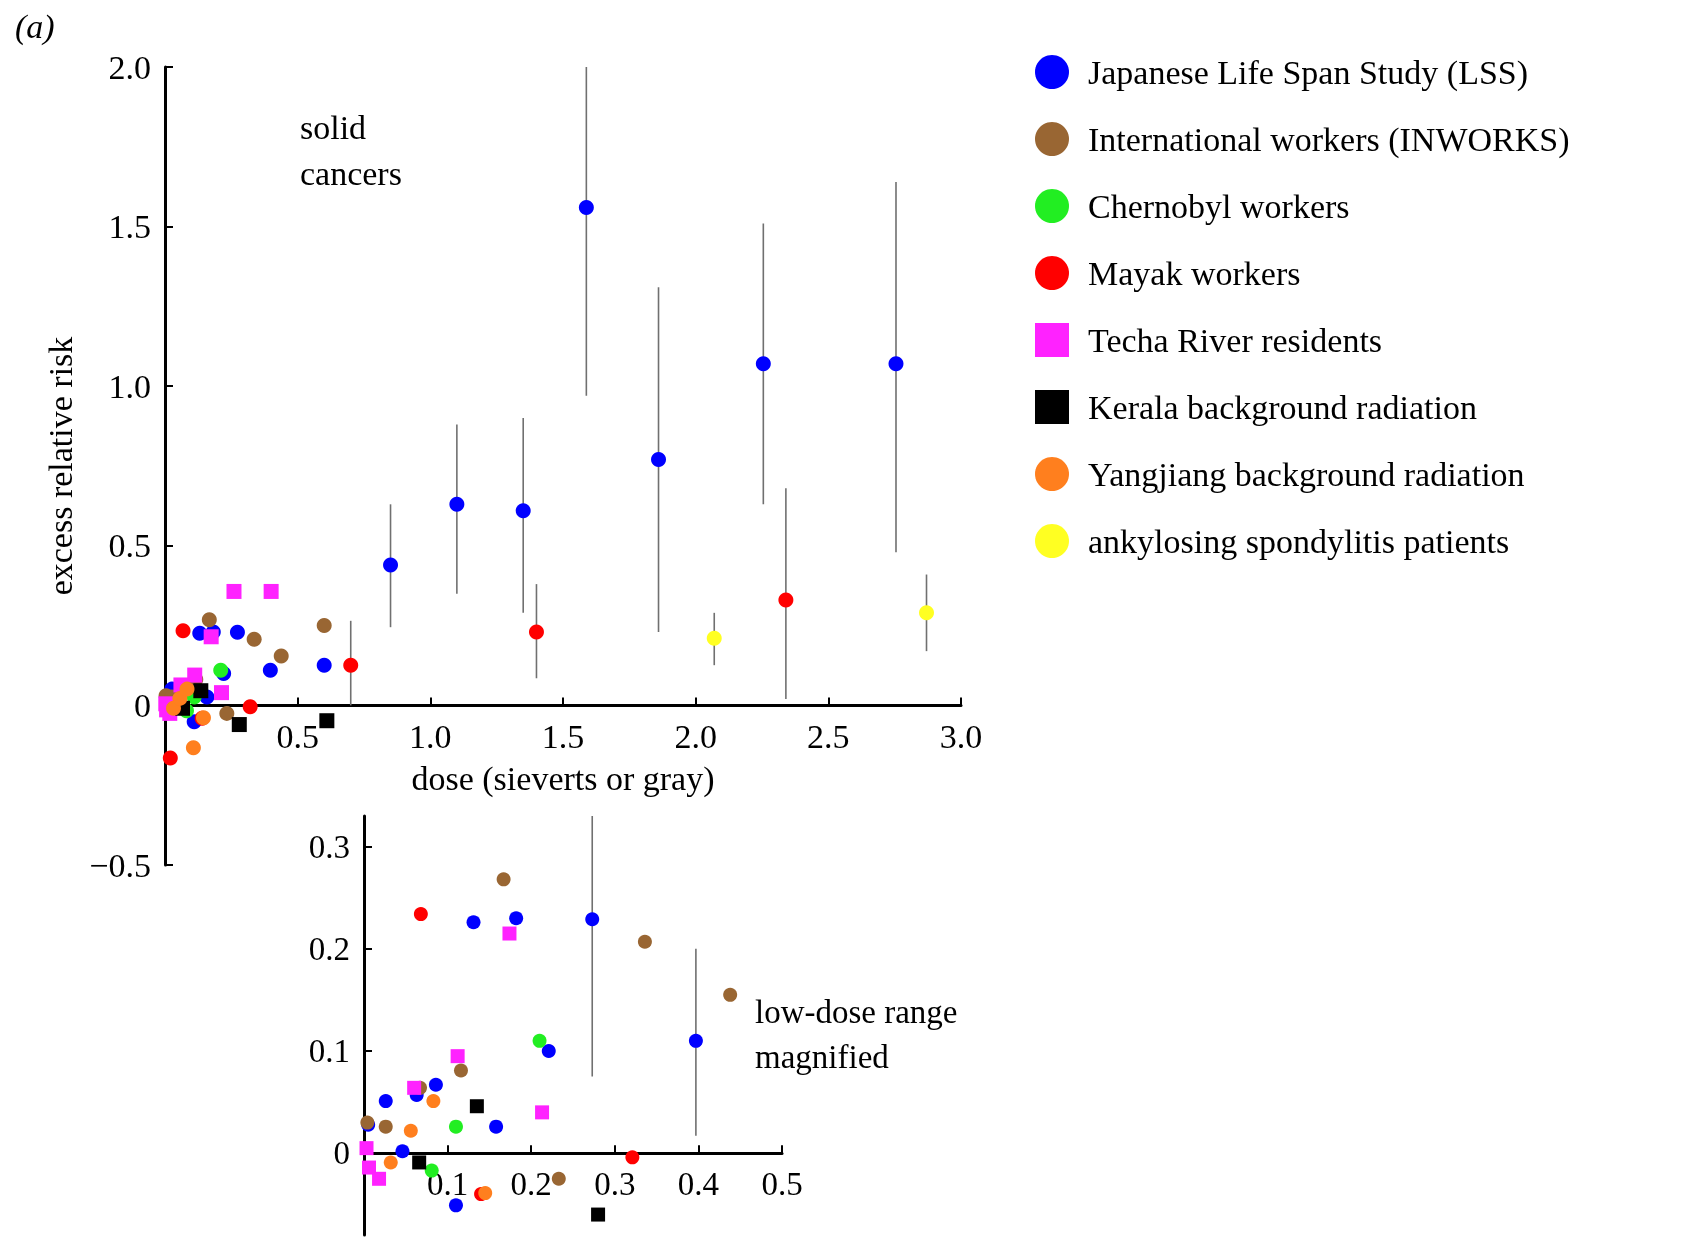  What do you see at coordinates (1235, 340) in the screenshot?
I see `legend-label: Techa River residents` at bounding box center [1235, 340].